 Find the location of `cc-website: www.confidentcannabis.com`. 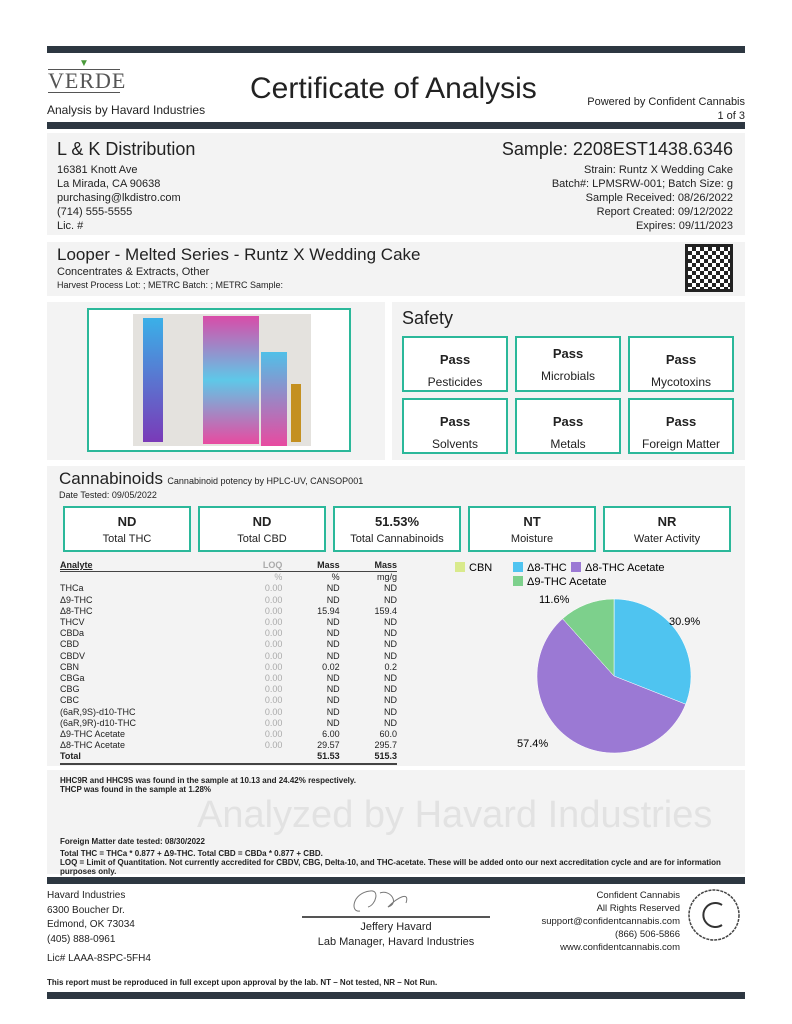

cc-website: www.confidentcannabis.com is located at coordinates (620, 947).